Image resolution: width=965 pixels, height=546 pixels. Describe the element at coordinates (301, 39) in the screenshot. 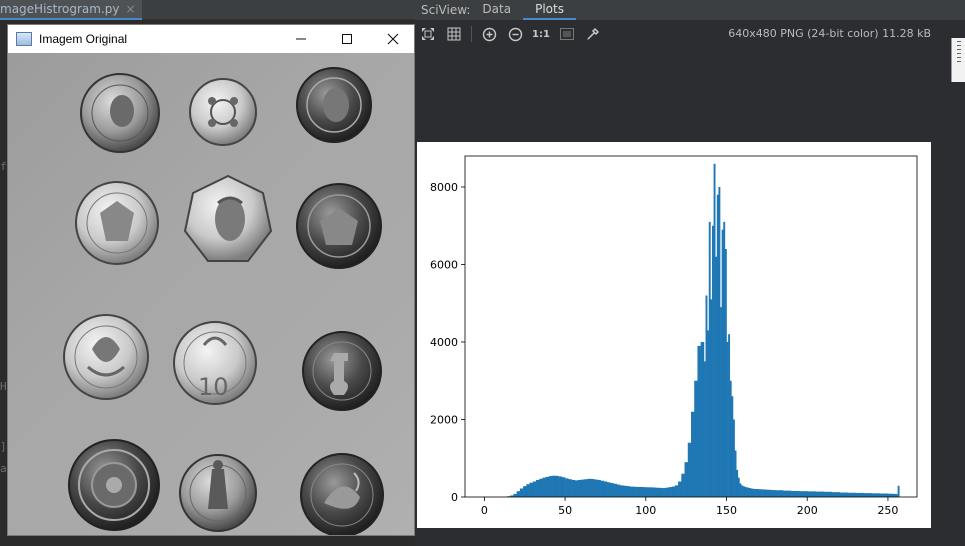

I see `minimize-button` at that location.